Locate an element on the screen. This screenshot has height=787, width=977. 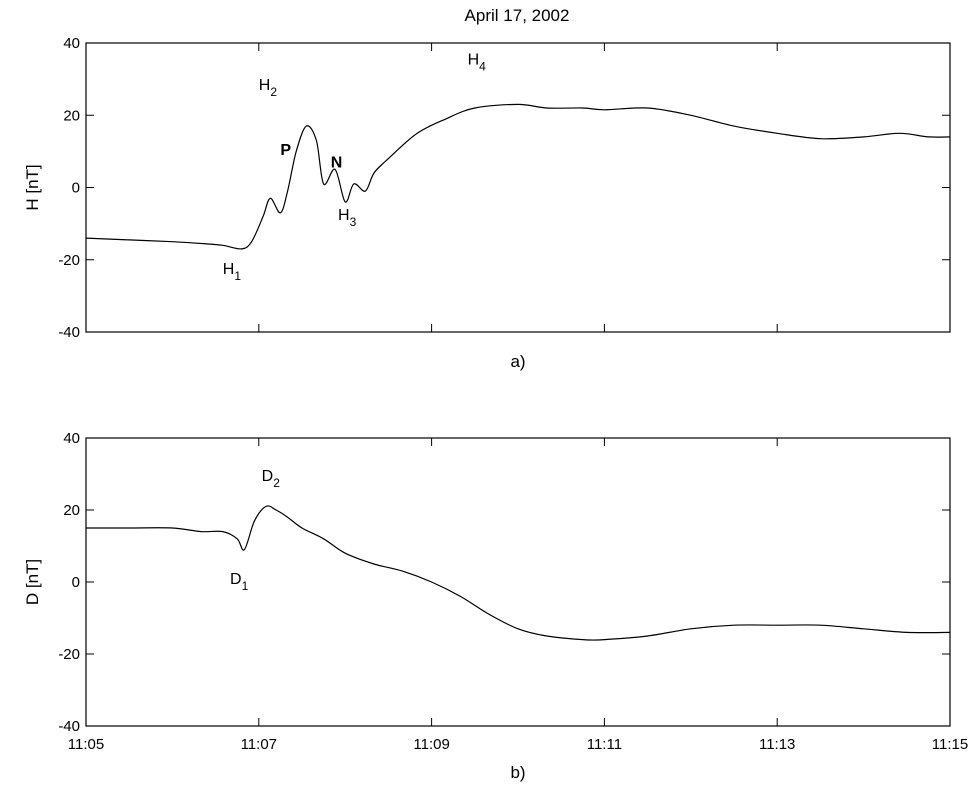
y-axis-label: D [nT] is located at coordinates (32, 582).